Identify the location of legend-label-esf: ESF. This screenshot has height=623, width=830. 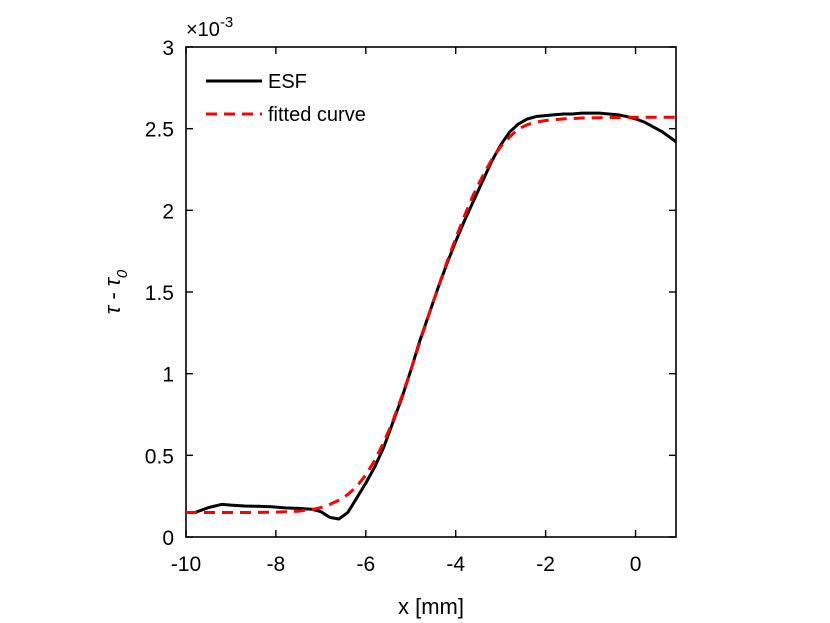
(287, 82).